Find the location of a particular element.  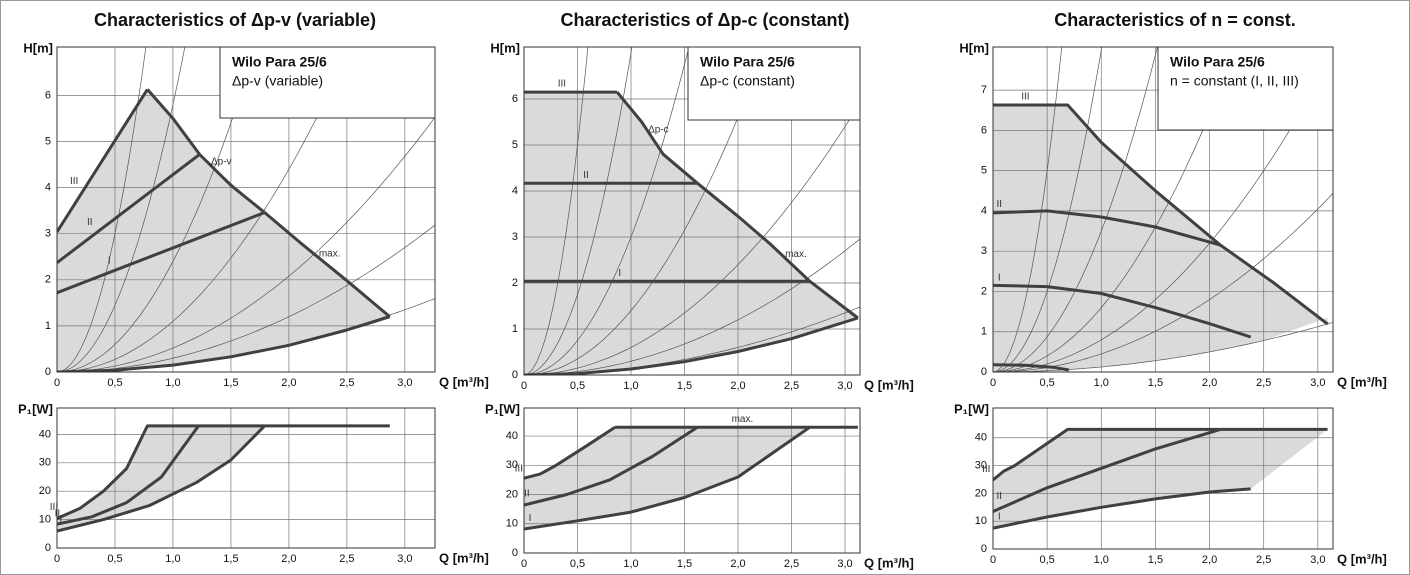

y-tick-label: 5 is located at coordinates (48, 141).